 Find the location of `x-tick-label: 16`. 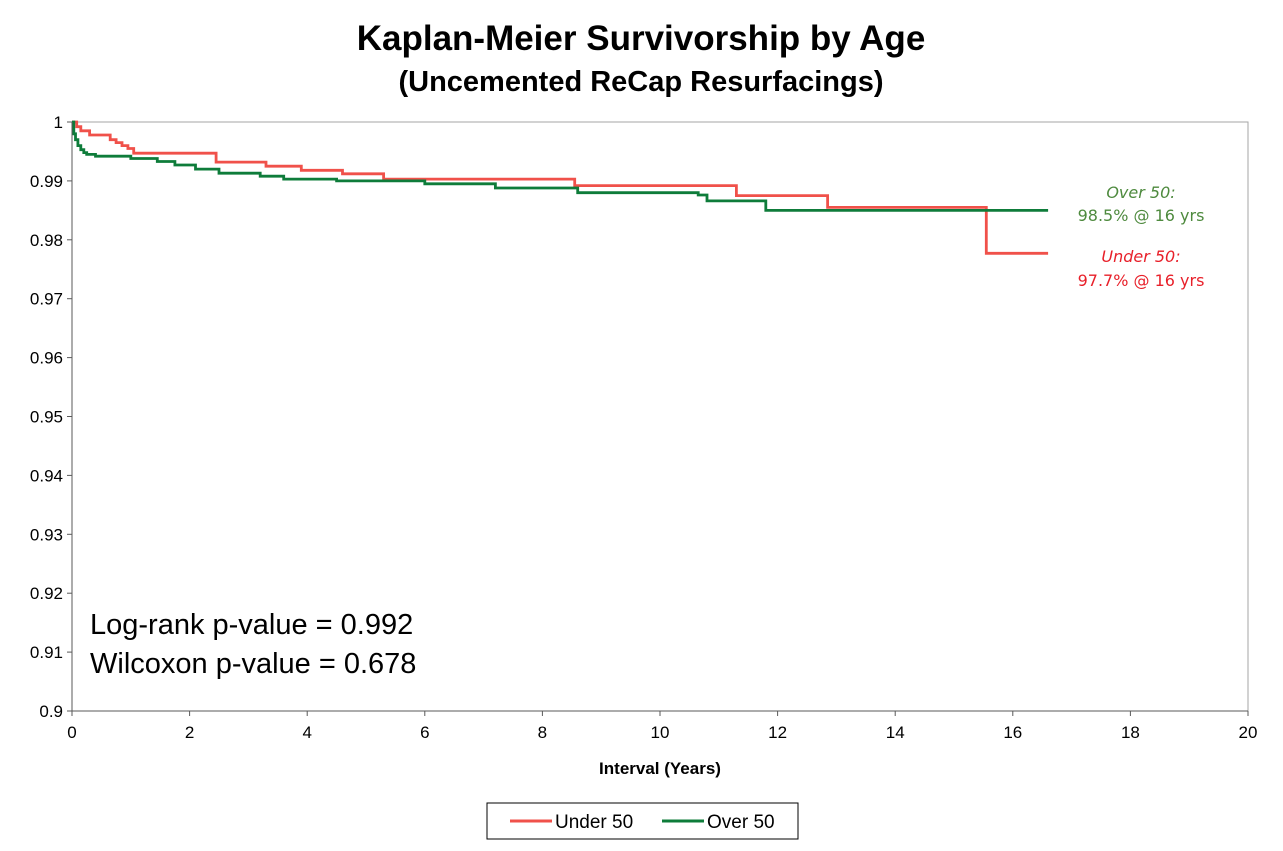

x-tick-label: 16 is located at coordinates (1012, 732).